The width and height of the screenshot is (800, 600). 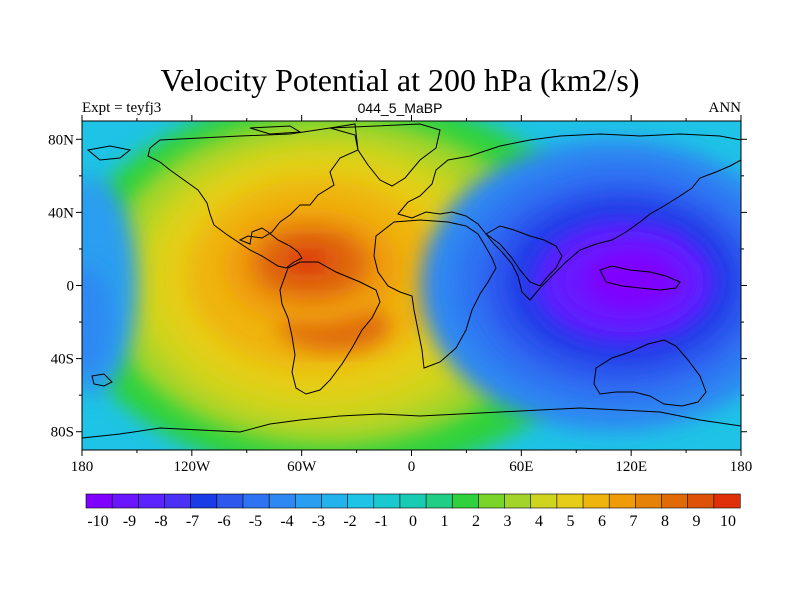 What do you see at coordinates (413, 521) in the screenshot?
I see `colorbar-label: 0` at bounding box center [413, 521].